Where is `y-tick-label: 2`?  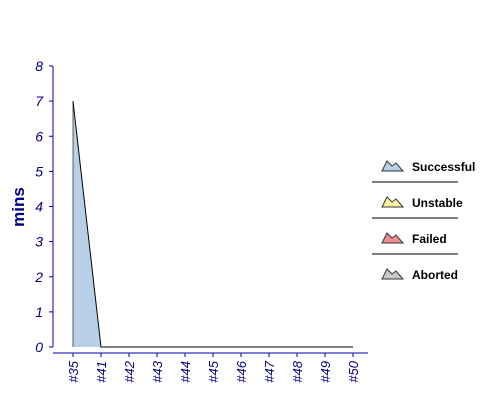
y-tick-label: 2 is located at coordinates (38, 277).